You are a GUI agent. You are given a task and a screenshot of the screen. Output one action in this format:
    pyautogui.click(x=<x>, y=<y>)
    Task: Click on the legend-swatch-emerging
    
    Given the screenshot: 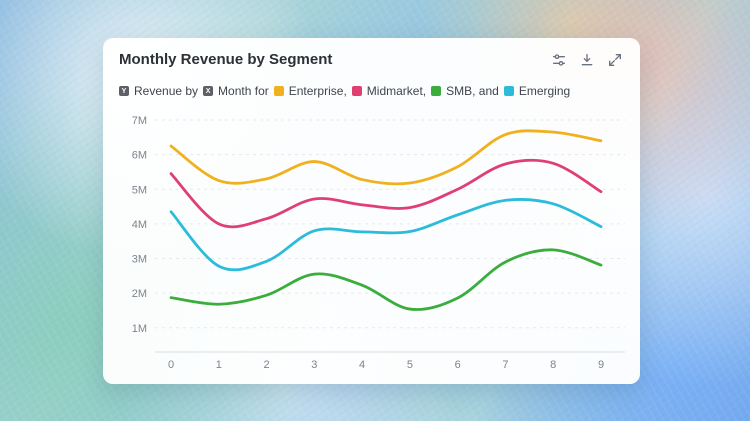 What is the action you would take?
    pyautogui.click(x=508, y=91)
    